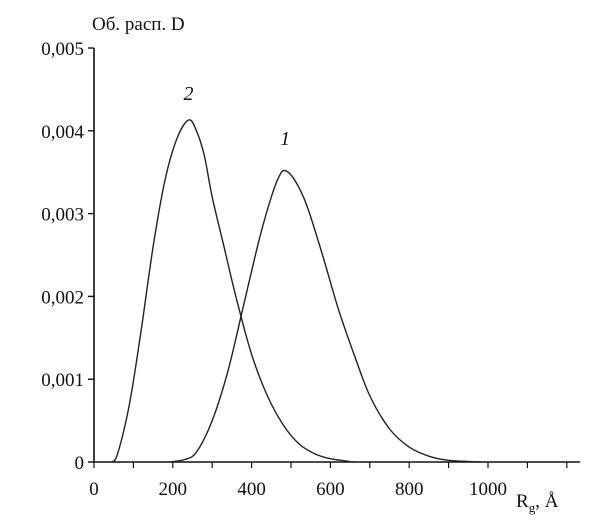  I want to click on x-axis-title-sub: g, so click(532, 507).